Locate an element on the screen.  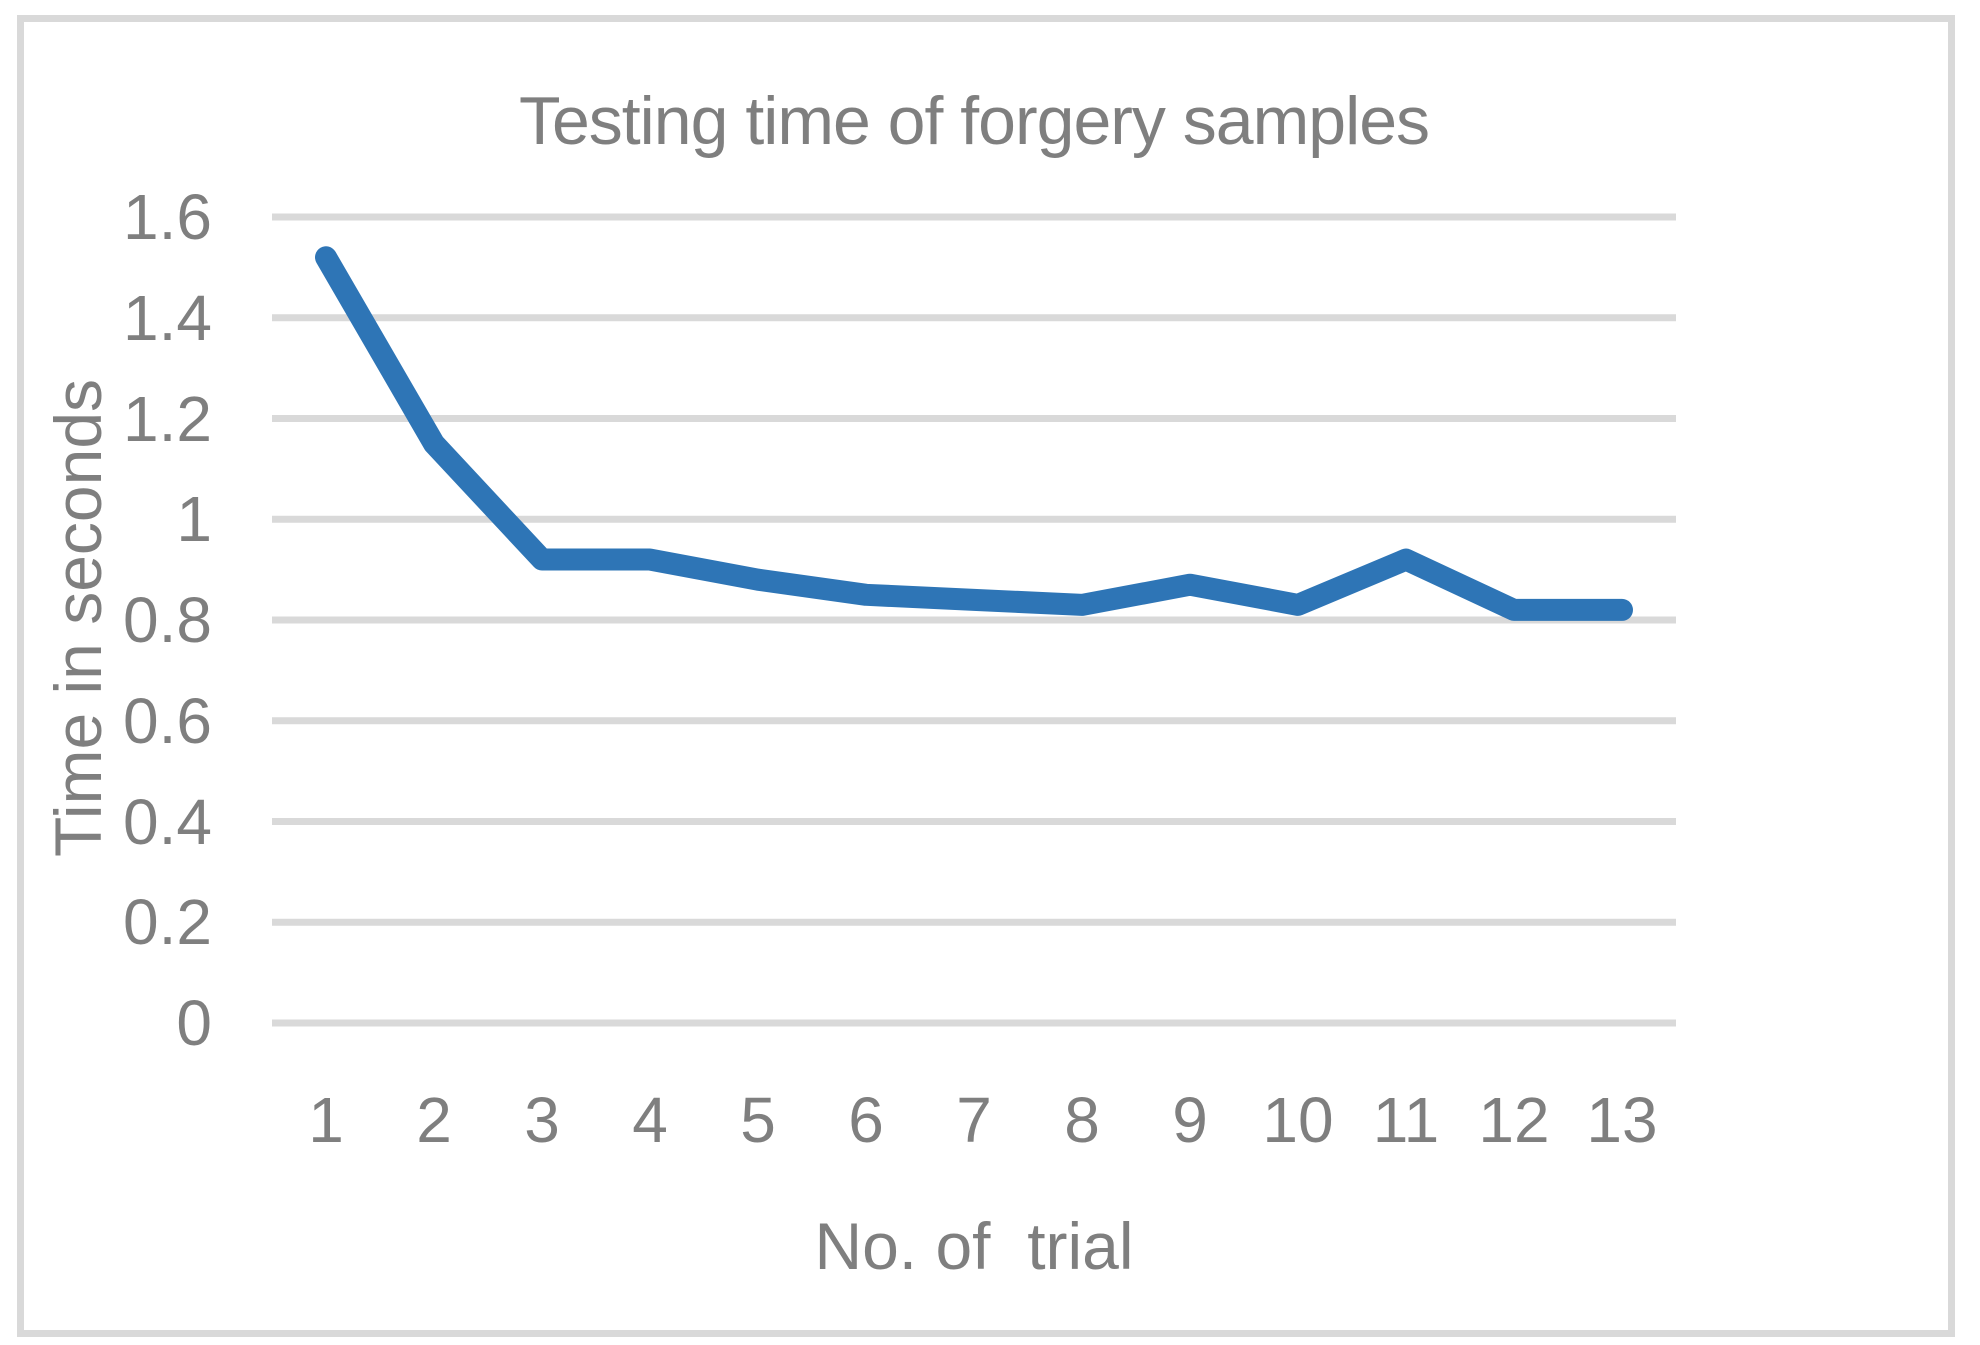
x-tick-label: 2 is located at coordinates (434, 1120).